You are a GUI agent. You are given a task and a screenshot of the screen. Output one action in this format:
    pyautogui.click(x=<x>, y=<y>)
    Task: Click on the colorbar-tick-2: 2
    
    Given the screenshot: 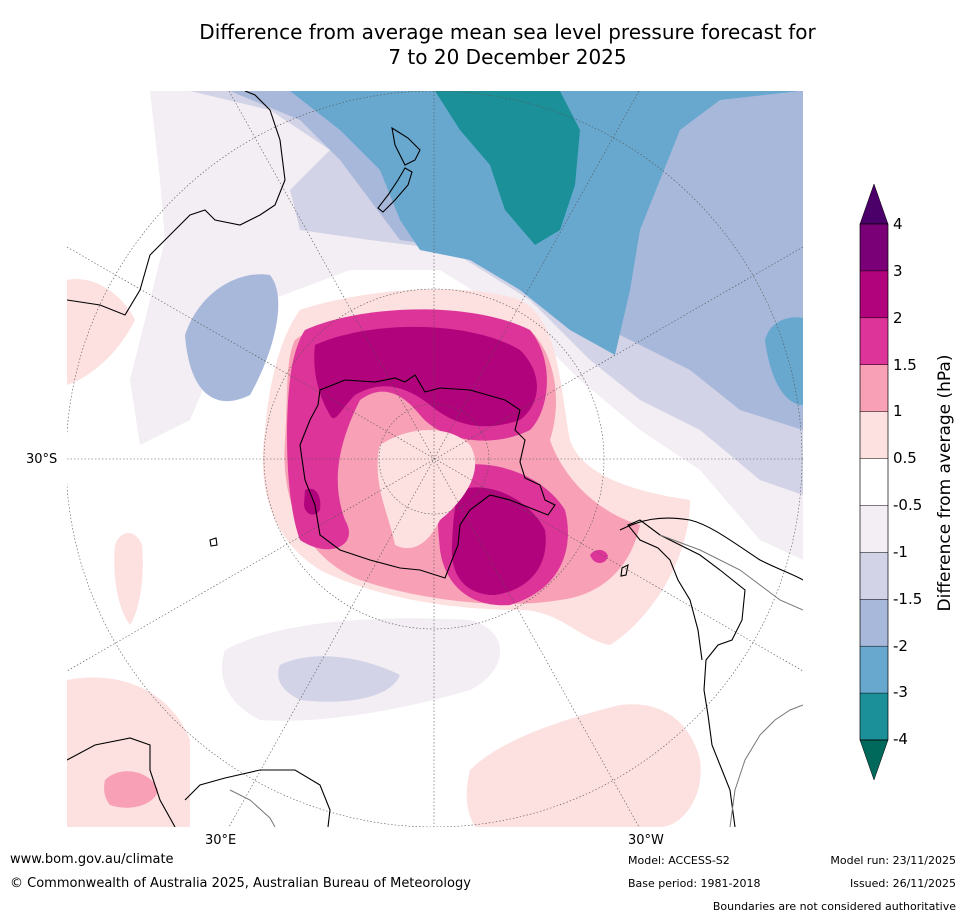 What is the action you would take?
    pyautogui.click(x=898, y=318)
    